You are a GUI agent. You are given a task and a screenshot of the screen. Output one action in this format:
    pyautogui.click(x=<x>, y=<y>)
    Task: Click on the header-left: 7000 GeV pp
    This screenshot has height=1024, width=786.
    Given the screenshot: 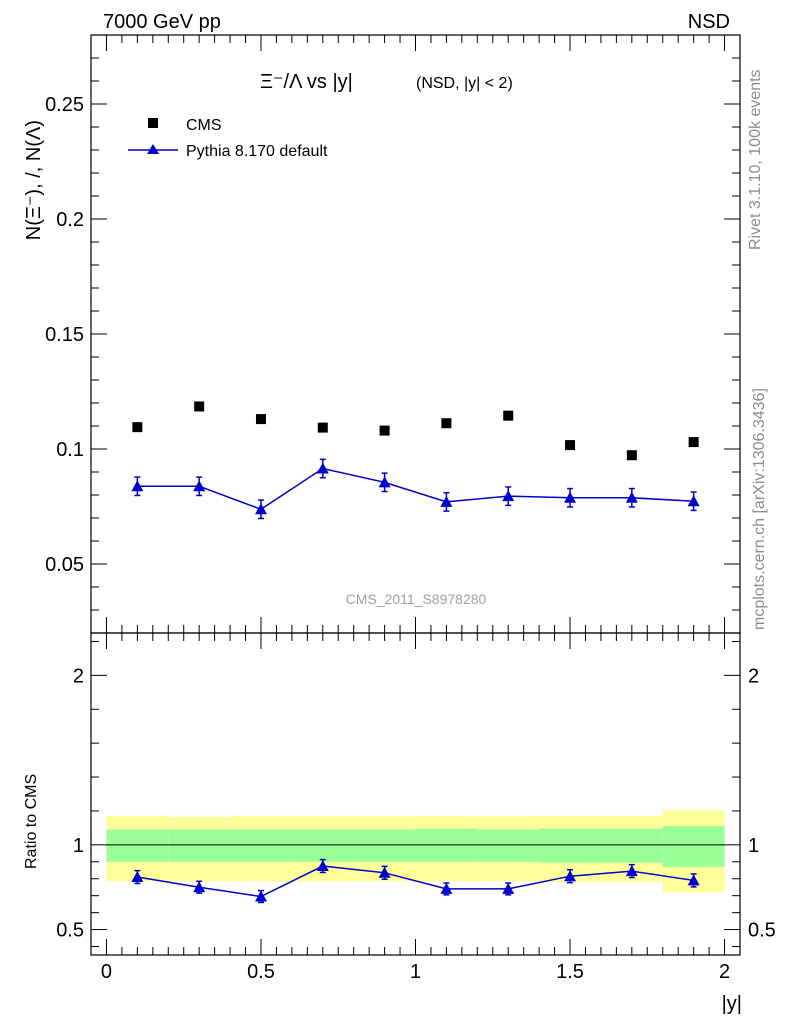 What is the action you would take?
    pyautogui.click(x=162, y=22)
    